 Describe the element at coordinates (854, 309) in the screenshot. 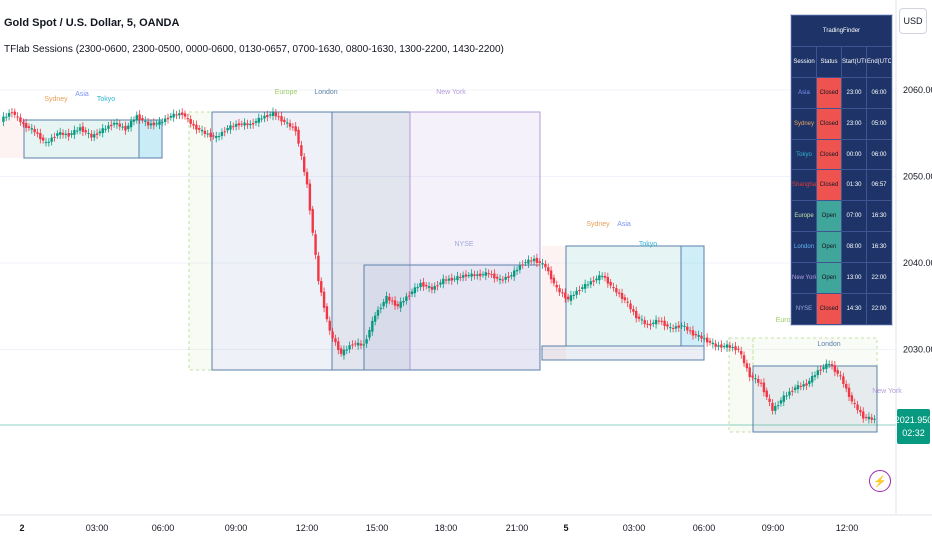

I see `session-start: 14:30` at that location.